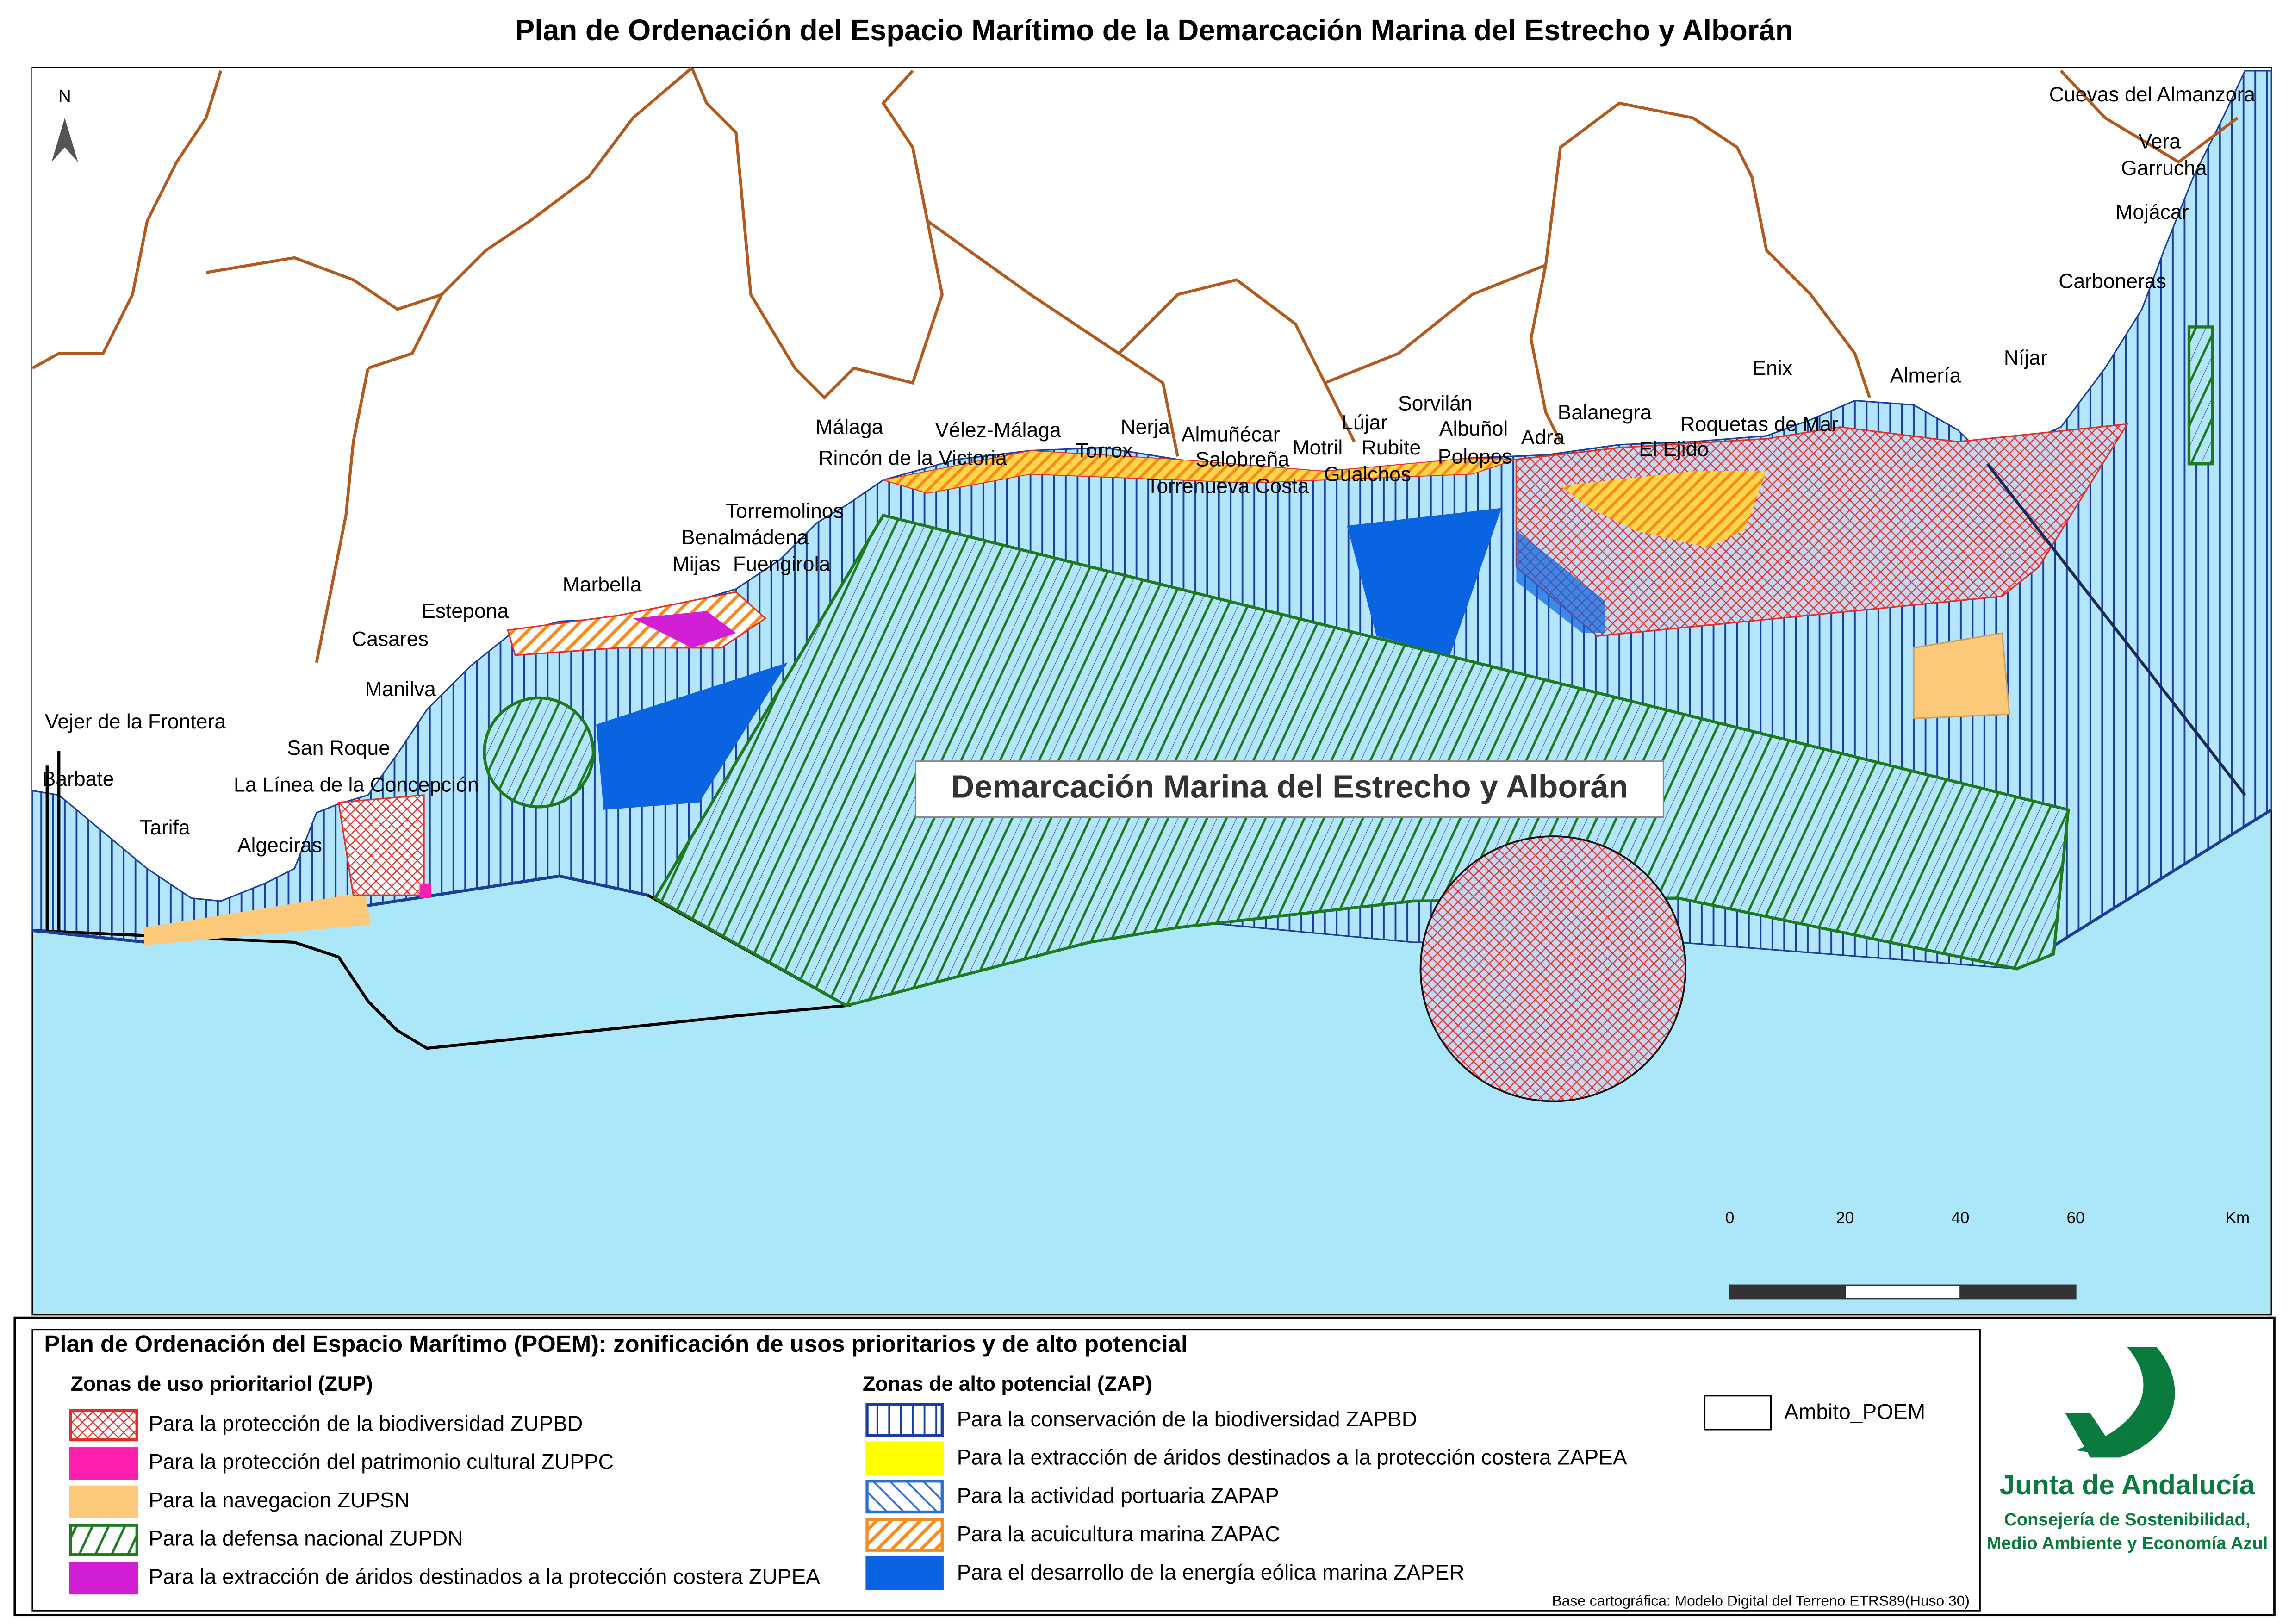 The image size is (2295, 1624). I want to click on legend-label: Para la acuicultura marina ZAPAC, so click(1119, 1534).